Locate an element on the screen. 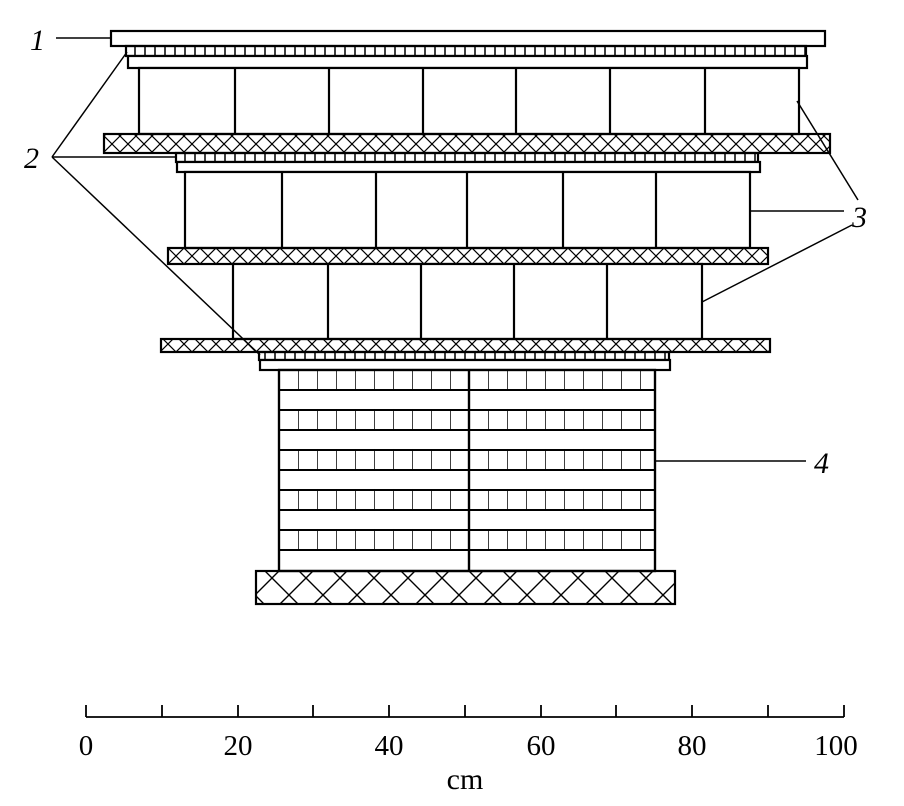 The width and height of the screenshot is (904, 806). bearing-plate-bottom is located at coordinates (465, 365).